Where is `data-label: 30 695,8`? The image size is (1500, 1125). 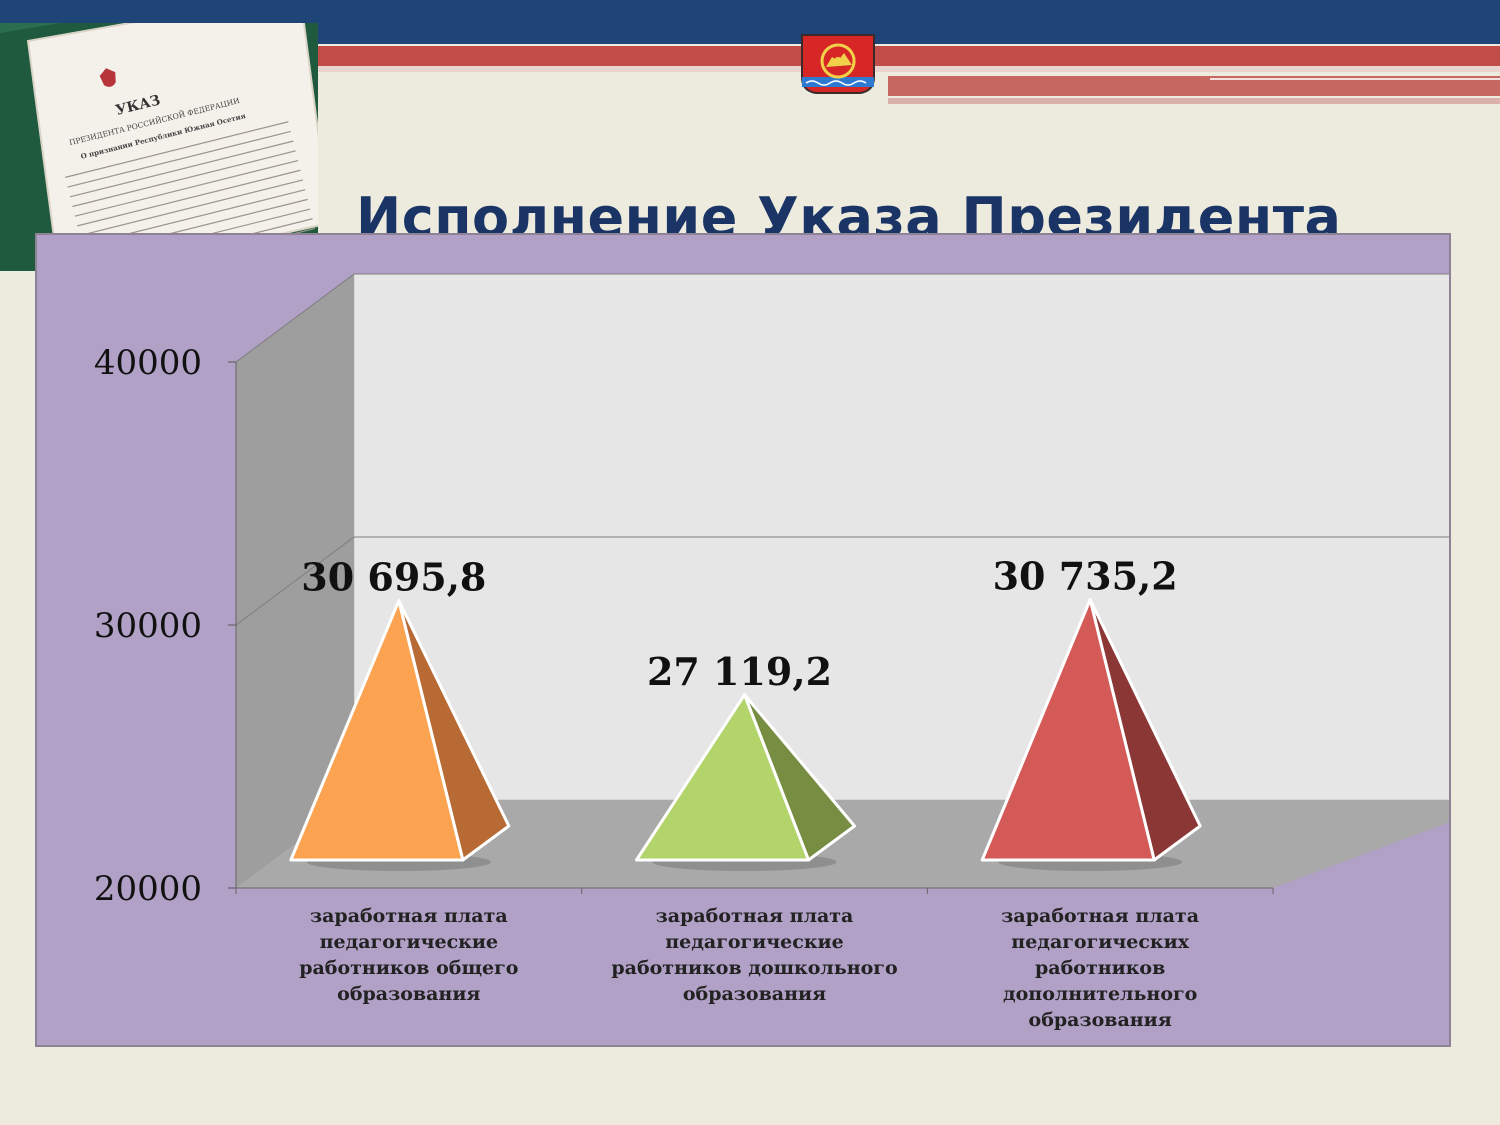
data-label: 30 695,8 is located at coordinates (393, 577).